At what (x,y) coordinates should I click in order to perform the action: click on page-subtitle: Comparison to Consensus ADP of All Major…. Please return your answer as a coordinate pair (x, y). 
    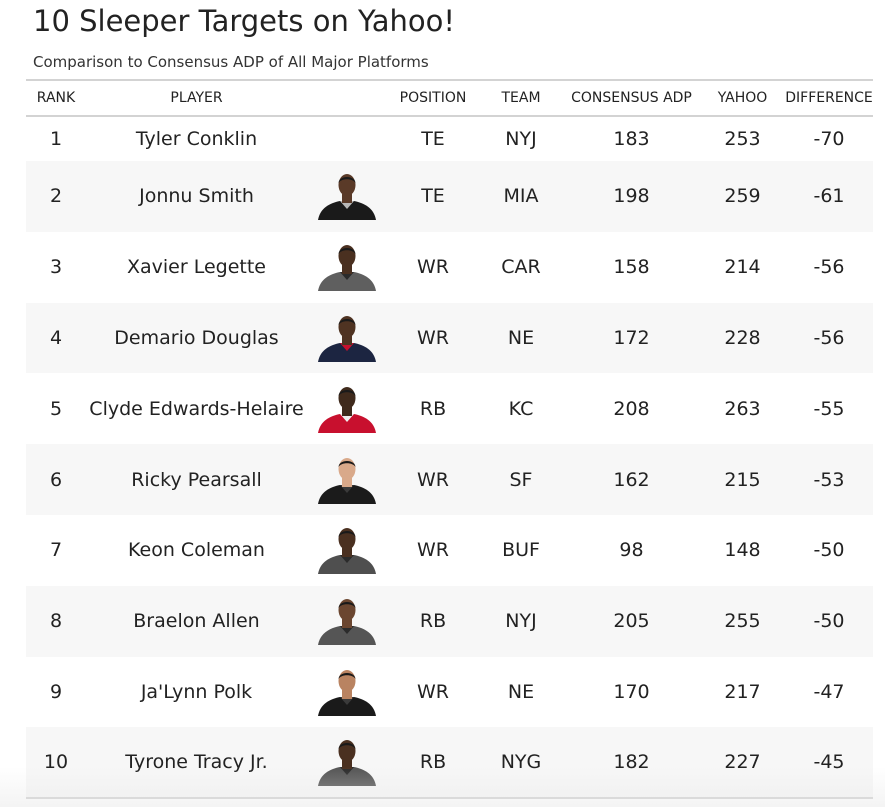
    Looking at the image, I should click on (231, 62).